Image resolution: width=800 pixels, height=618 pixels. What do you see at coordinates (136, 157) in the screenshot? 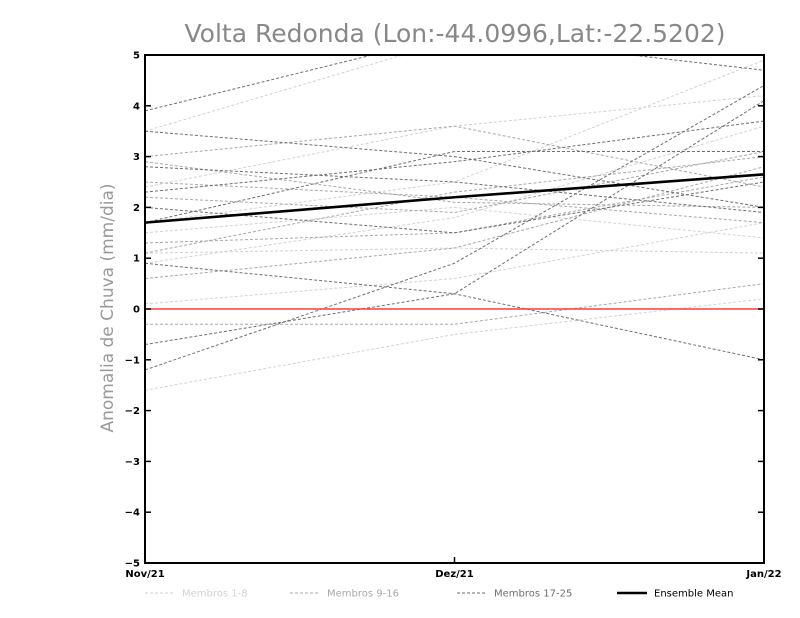
I see `y-tick-label: 3` at bounding box center [136, 157].